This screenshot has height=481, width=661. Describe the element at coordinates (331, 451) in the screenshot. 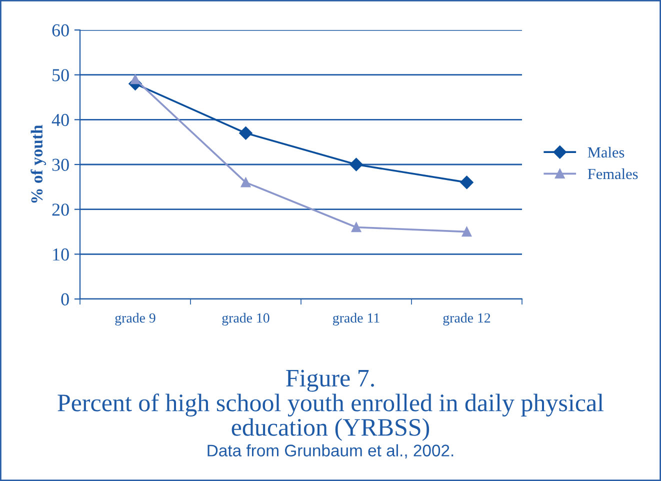

I see `text: Data from Grunbaum et al., 2002.` at that location.